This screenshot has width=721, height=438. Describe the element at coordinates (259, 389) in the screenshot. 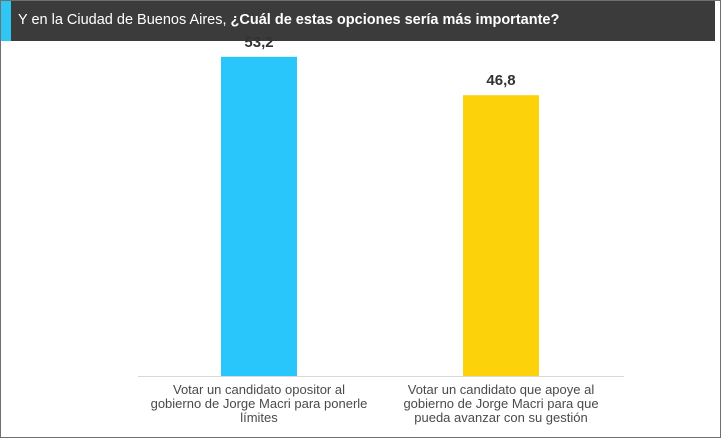

I see `category-label-1-line-1: Votar un candidato opositor al` at that location.